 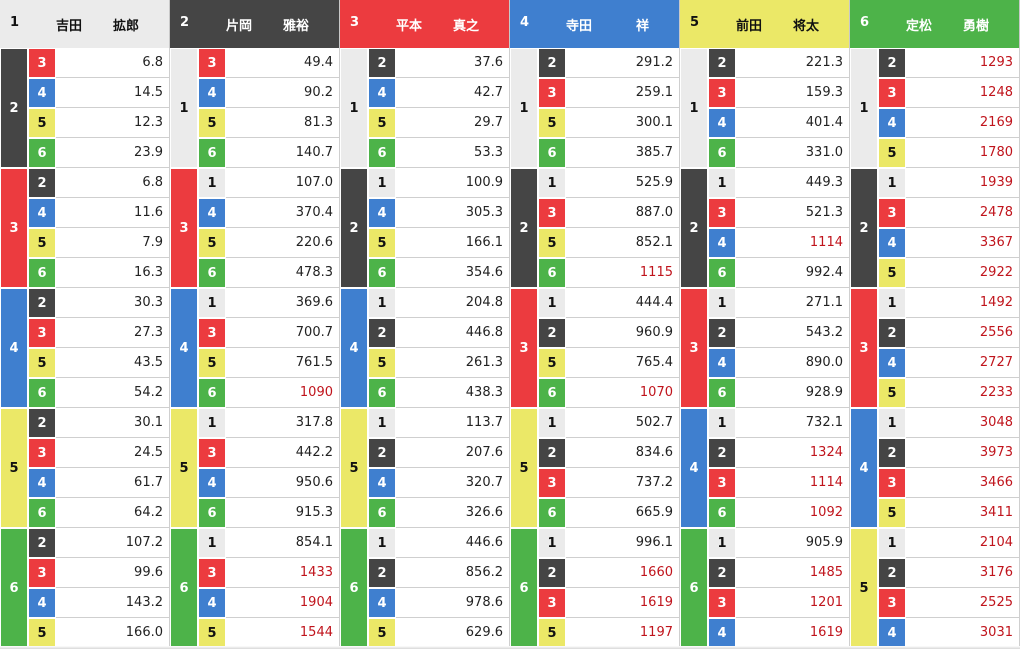 I want to click on odds-value: 16.3, so click(x=113, y=273).